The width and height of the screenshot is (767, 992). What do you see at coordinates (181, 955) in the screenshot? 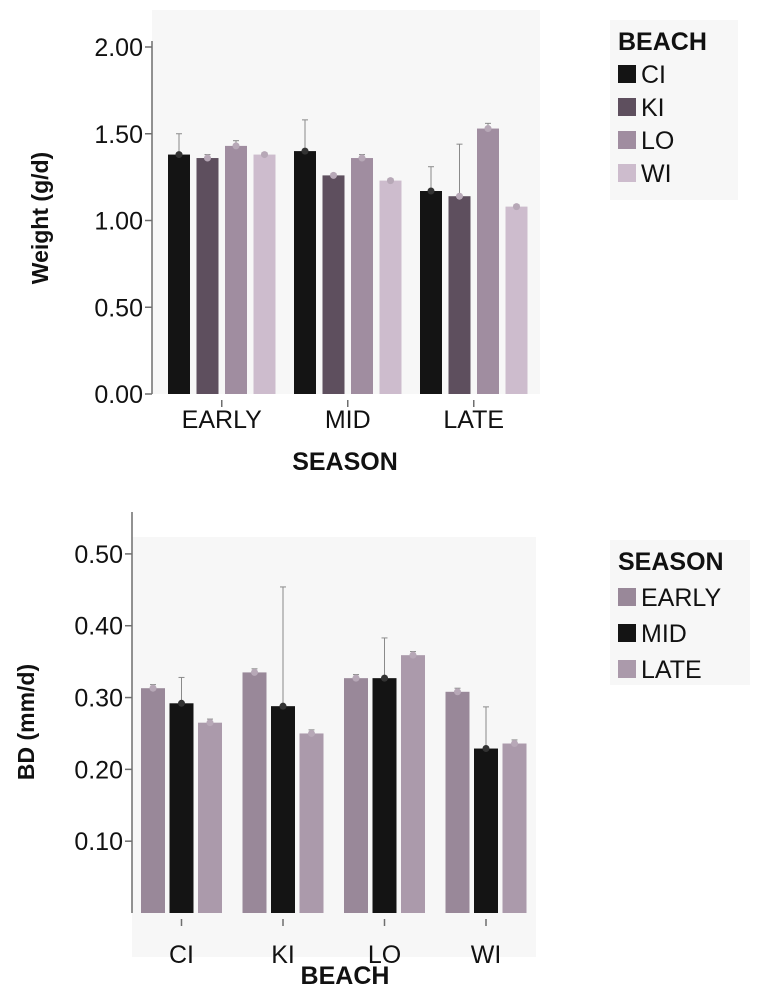
I see `x-tick-label-ci: CI` at bounding box center [181, 955].